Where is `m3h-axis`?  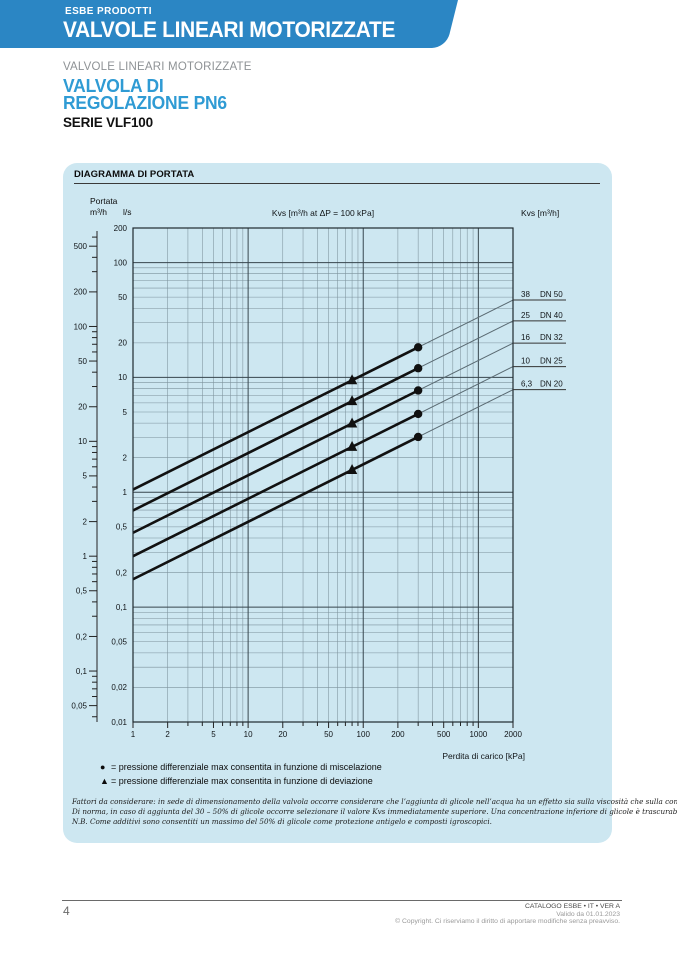 m3h-axis is located at coordinates (93, 476).